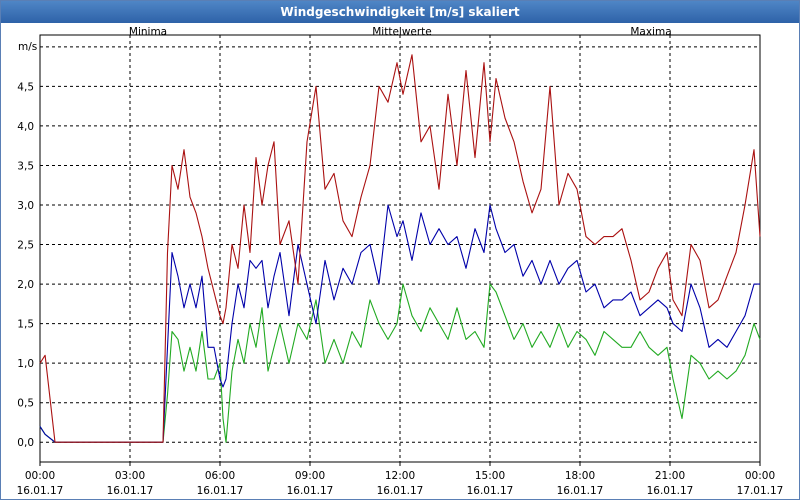 Image resolution: width=800 pixels, height=500 pixels. What do you see at coordinates (760, 491) in the screenshot?
I see `x-tick-date: 17.01.17` at bounding box center [760, 491].